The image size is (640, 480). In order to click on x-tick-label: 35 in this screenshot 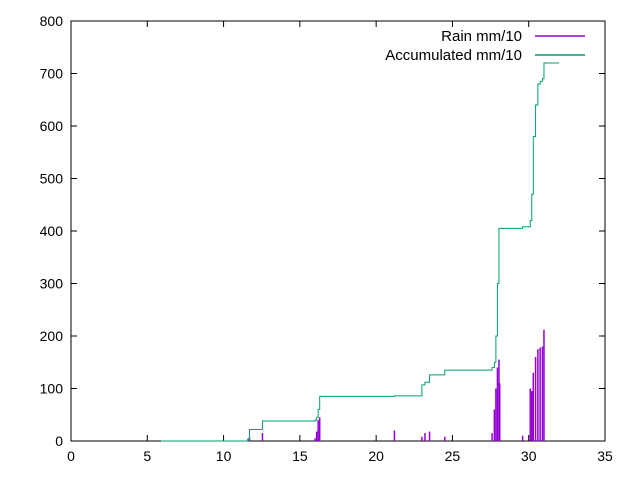, I will do `click(605, 456)`.